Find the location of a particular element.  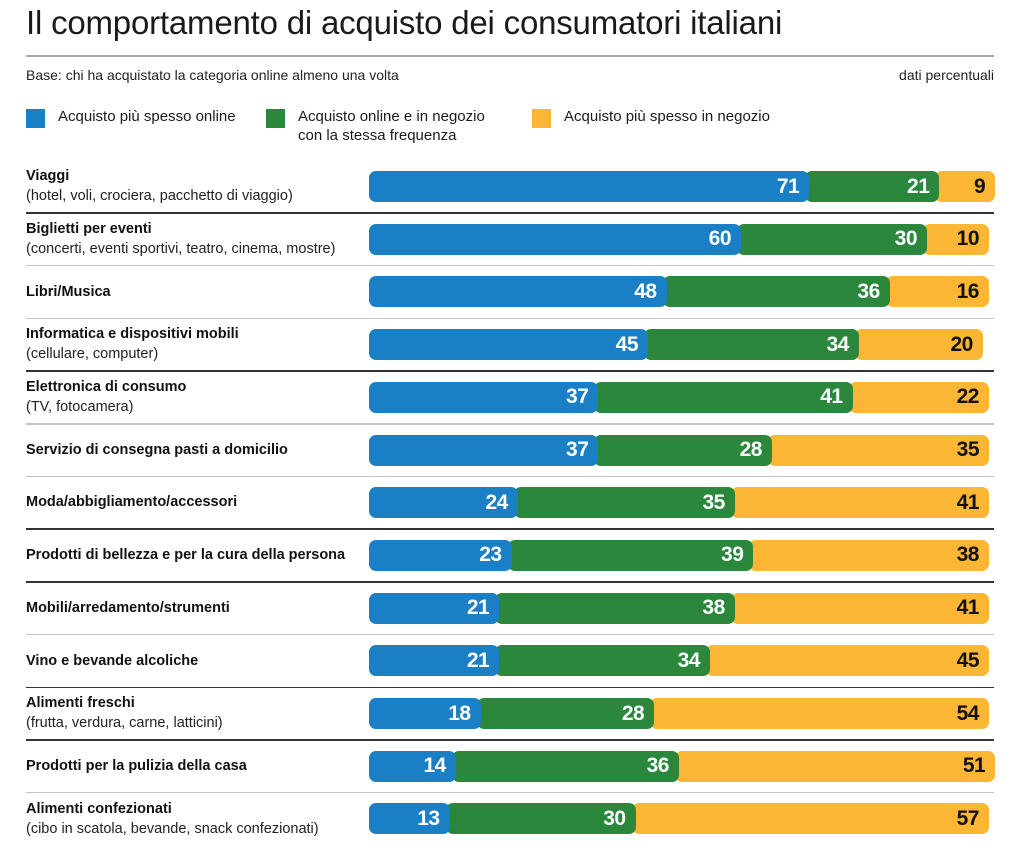

bar-segment-store: 57 is located at coordinates (810, 819).